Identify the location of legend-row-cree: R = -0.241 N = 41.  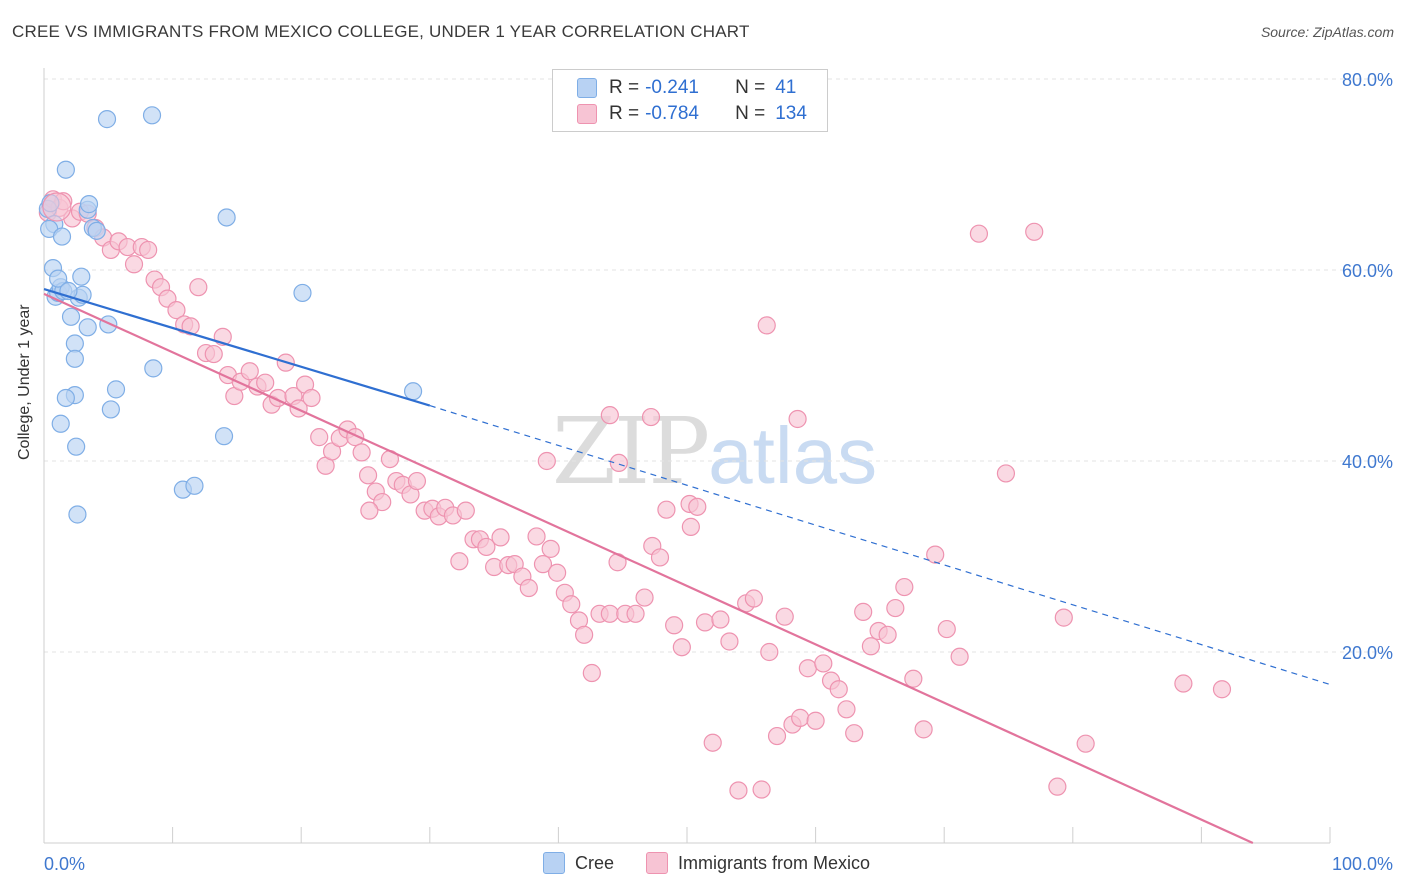
(686, 88).